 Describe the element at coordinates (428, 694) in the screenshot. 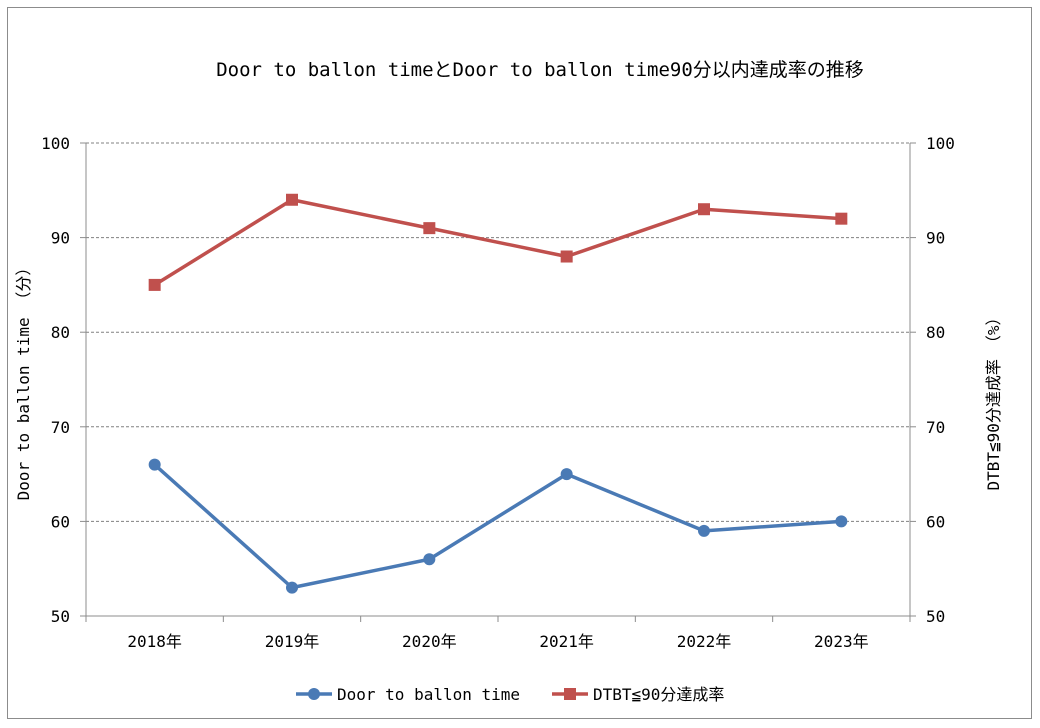

I see `legend-label: Door to ballon time` at that location.